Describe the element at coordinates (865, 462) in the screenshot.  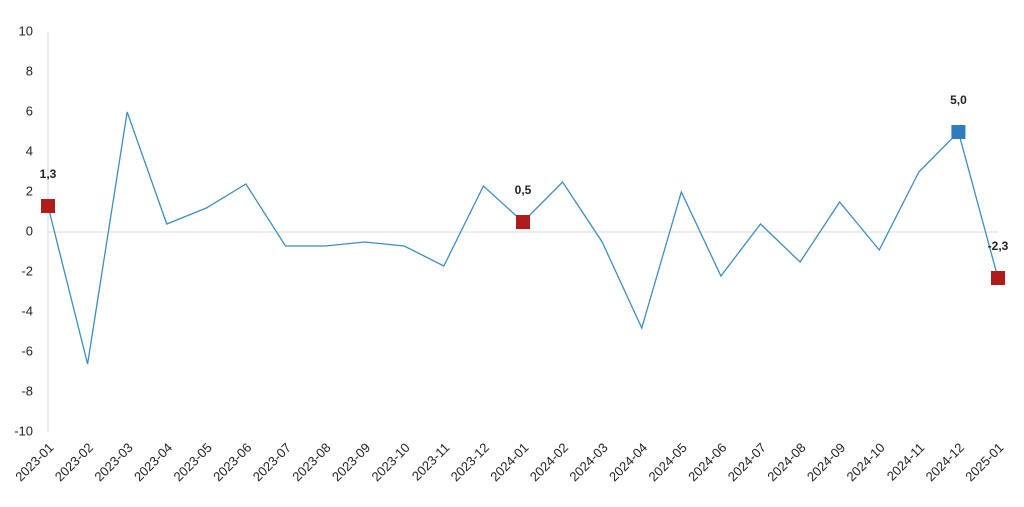
I see `x-tick-label: 2024-10` at that location.